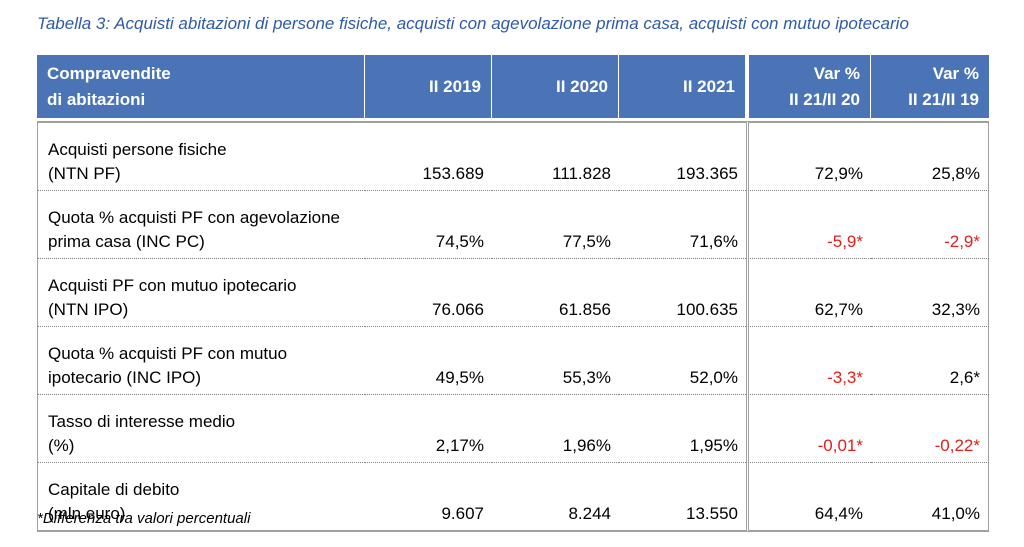  I want to click on cell-var-21-20: -3,3*, so click(808, 361).